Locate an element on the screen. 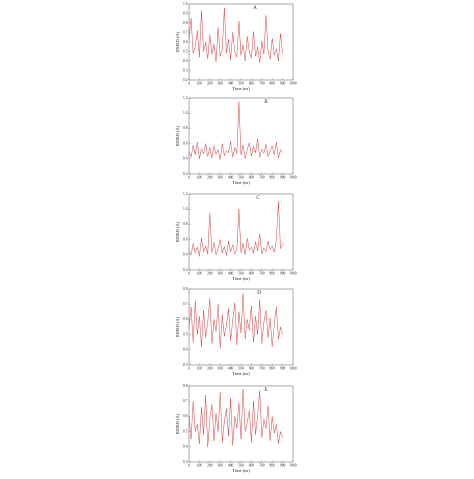 Image resolution: width=474 pixels, height=479 pixels. y-tick-label: 0.9 is located at coordinates (185, 13).